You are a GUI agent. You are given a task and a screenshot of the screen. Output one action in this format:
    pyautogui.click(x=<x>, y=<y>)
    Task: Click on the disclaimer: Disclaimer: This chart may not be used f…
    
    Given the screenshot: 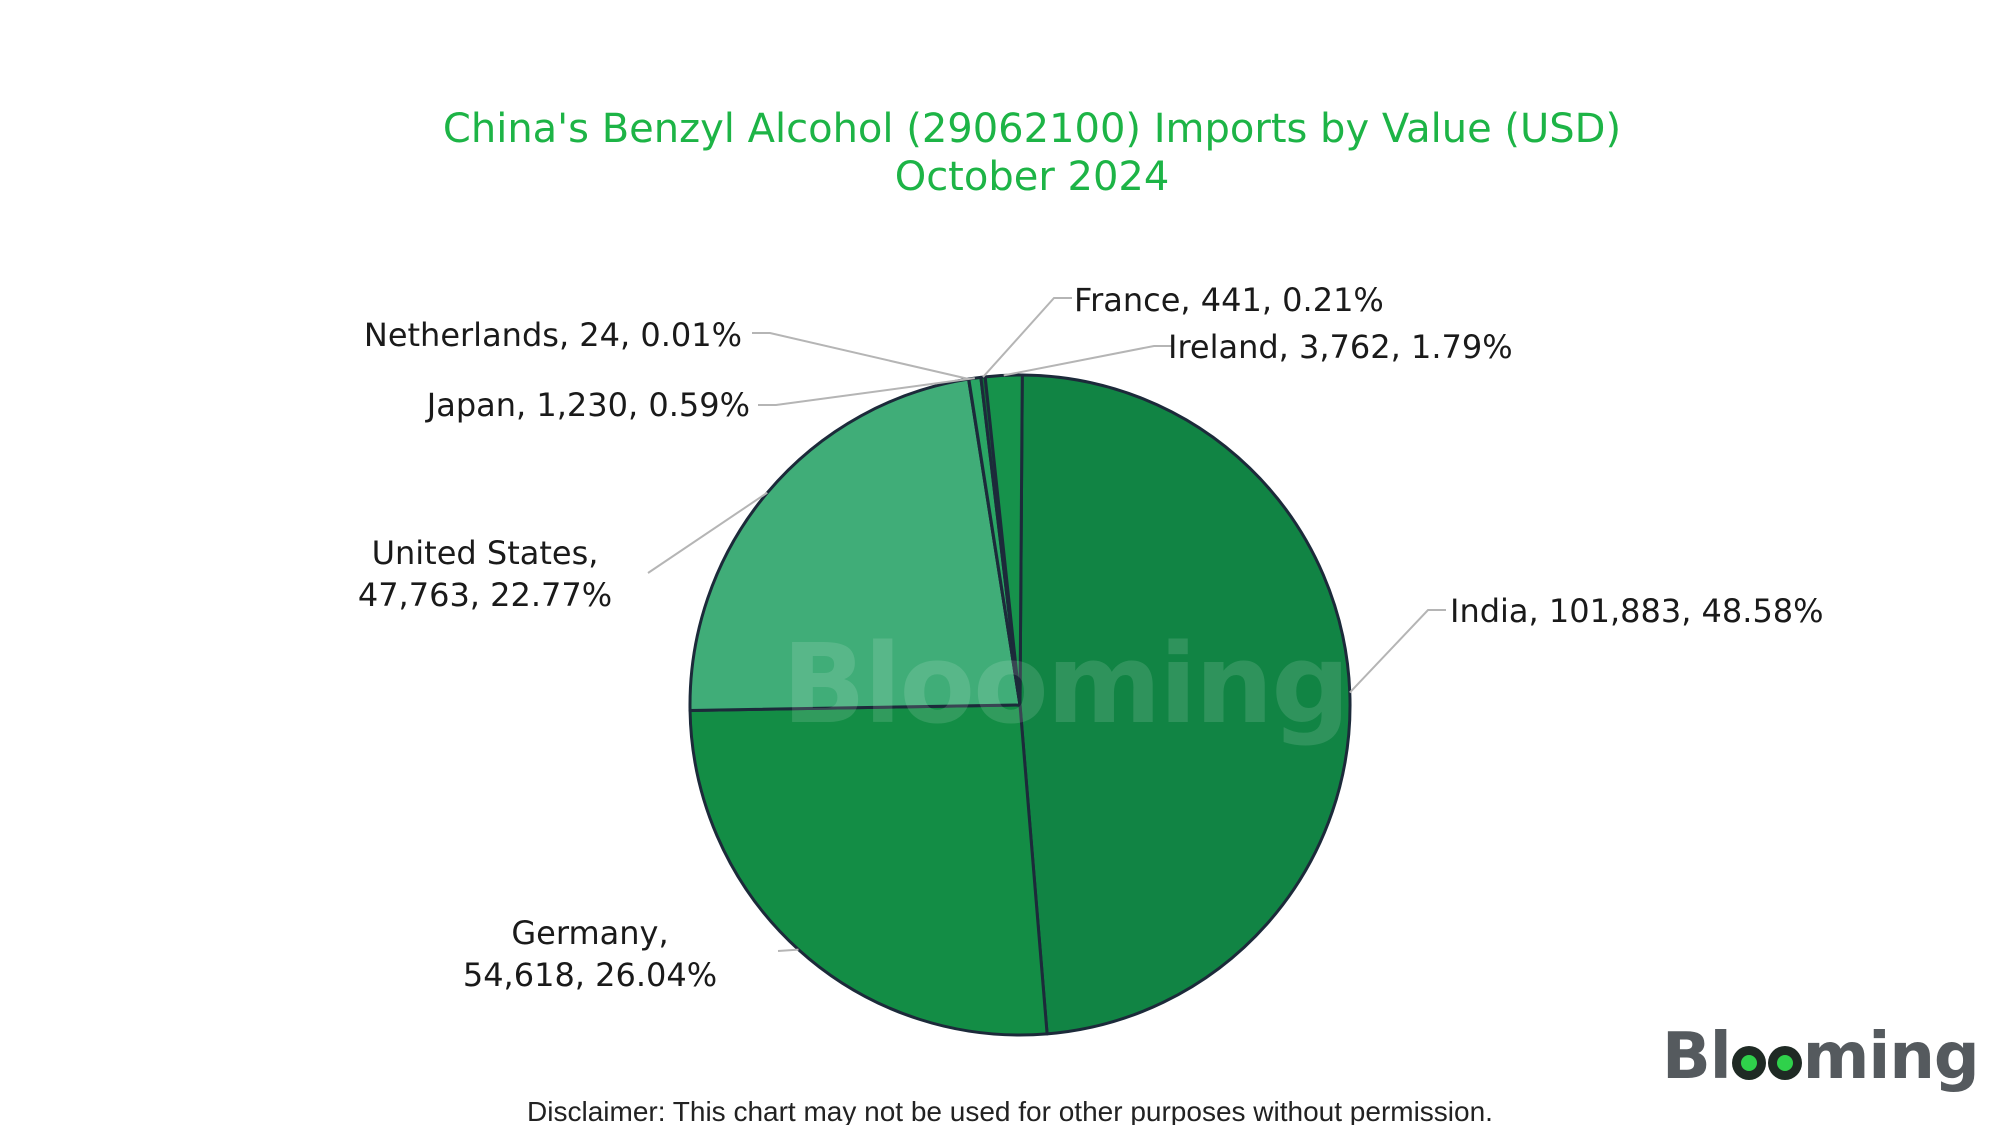 What is the action you would take?
    pyautogui.click(x=1010, y=1110)
    